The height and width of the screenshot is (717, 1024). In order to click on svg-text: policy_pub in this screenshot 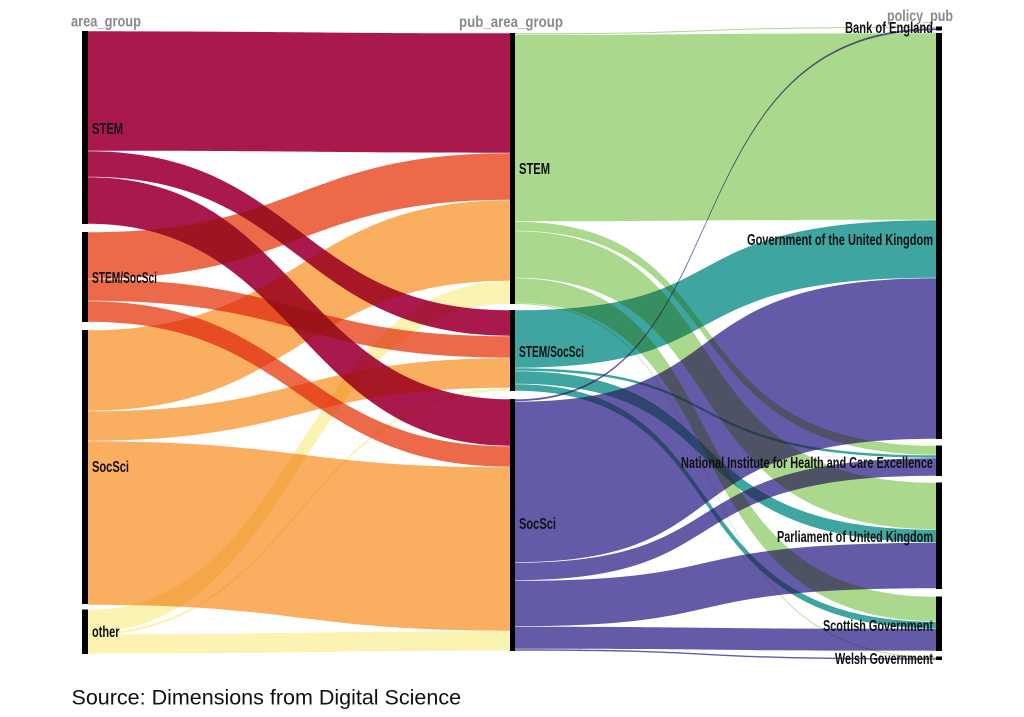, I will do `click(920, 16)`.